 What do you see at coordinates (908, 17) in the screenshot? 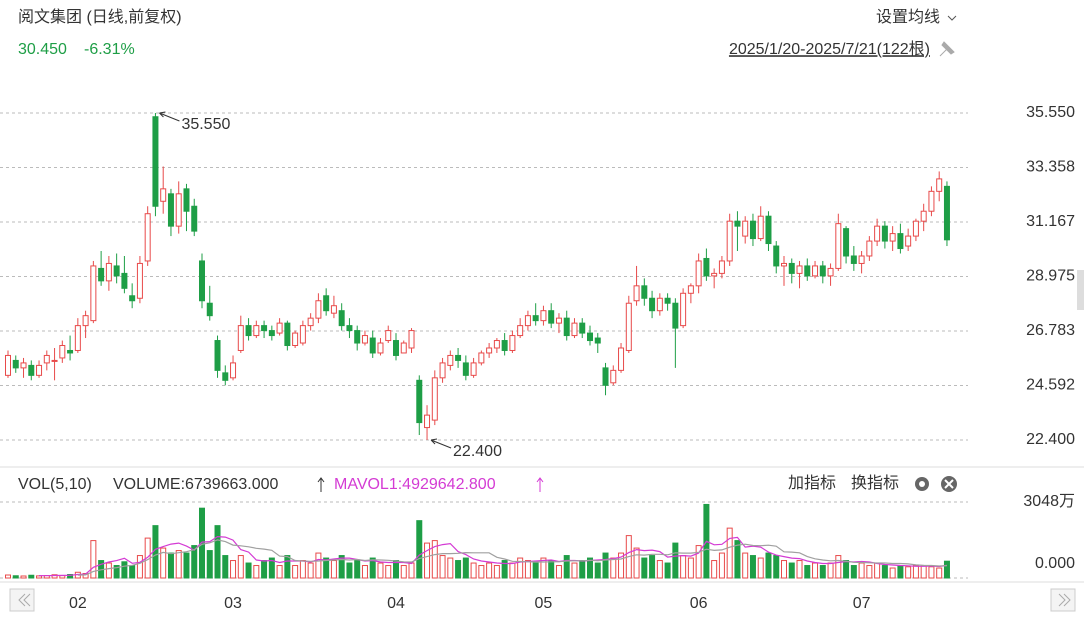
I see `ma-setting: 设置均线` at bounding box center [908, 17].